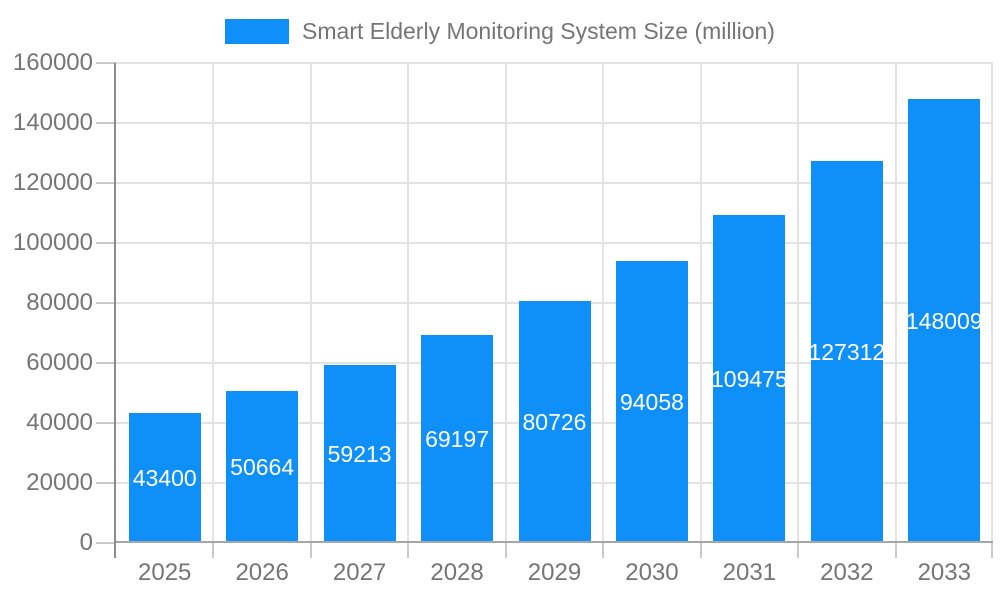 The height and width of the screenshot is (600, 1000). What do you see at coordinates (59, 362) in the screenshot?
I see `y-axis-tick-label: 60000` at bounding box center [59, 362].